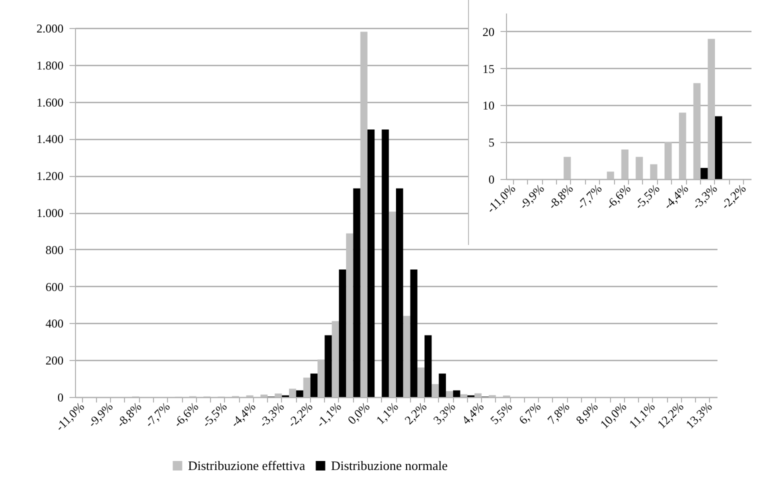 The width and height of the screenshot is (764, 499). Describe the element at coordinates (50, 176) in the screenshot. I see `y-tick-label: 1.200` at that location.